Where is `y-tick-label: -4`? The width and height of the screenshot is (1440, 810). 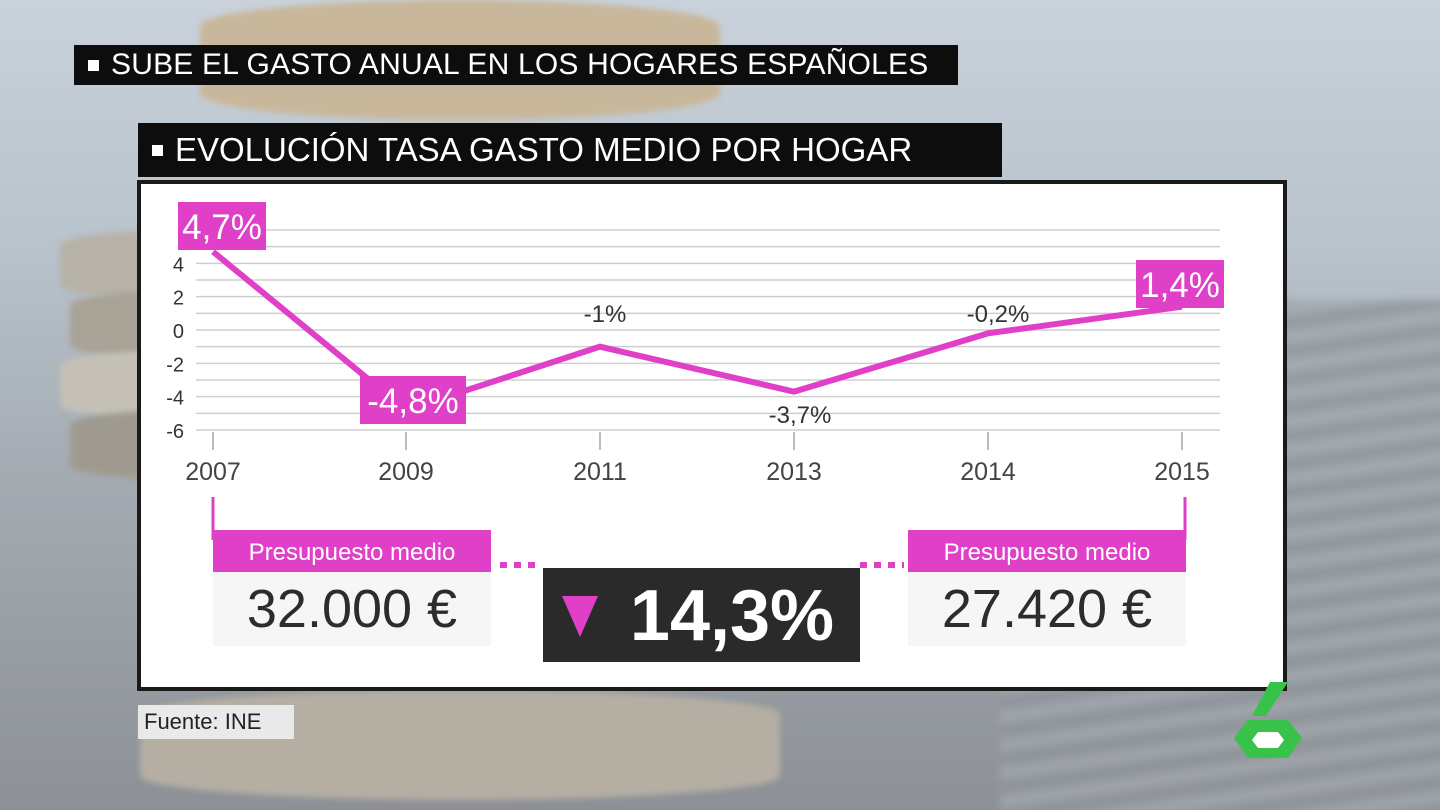
y-tick-label: -4 is located at coordinates (175, 399).